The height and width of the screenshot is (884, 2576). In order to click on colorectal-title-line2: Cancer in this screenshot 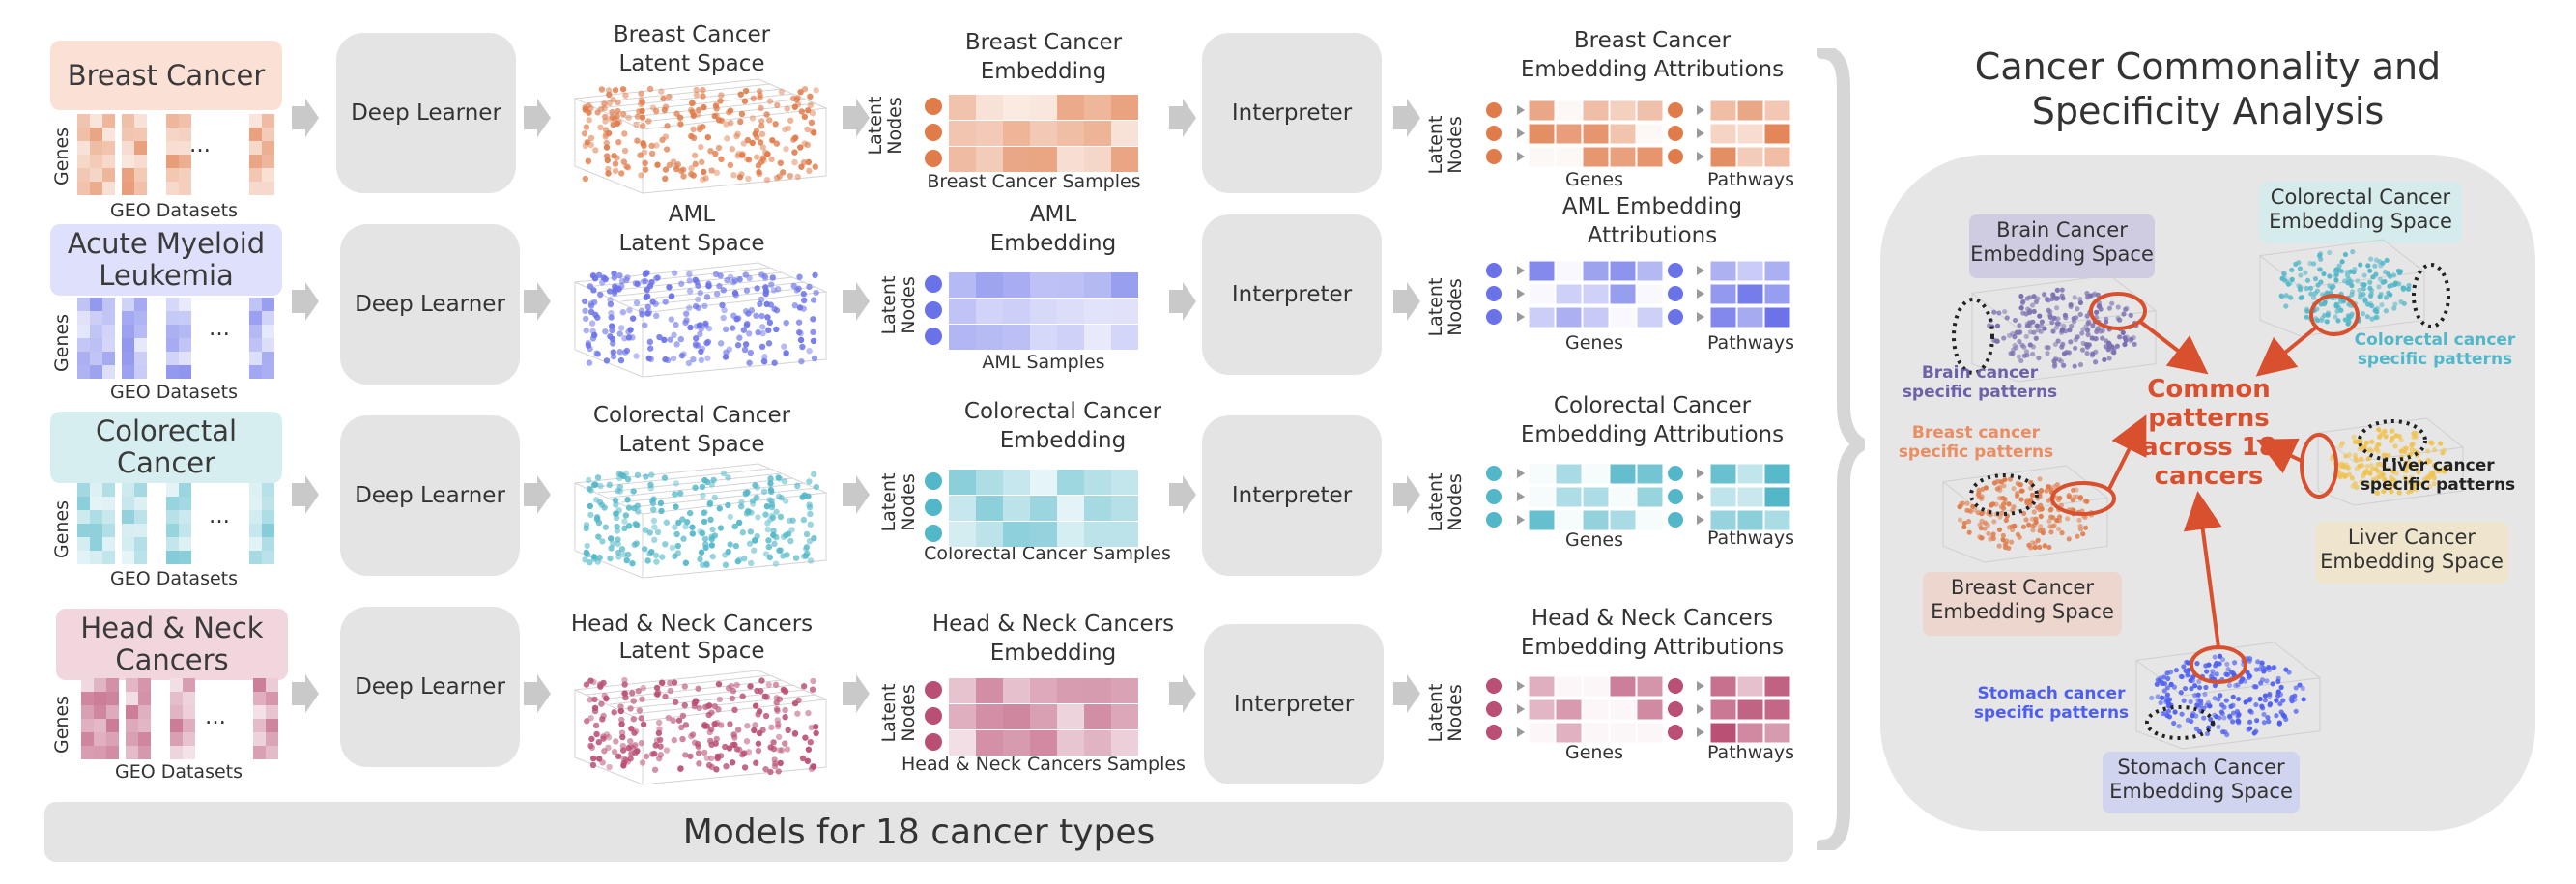, I will do `click(166, 463)`.